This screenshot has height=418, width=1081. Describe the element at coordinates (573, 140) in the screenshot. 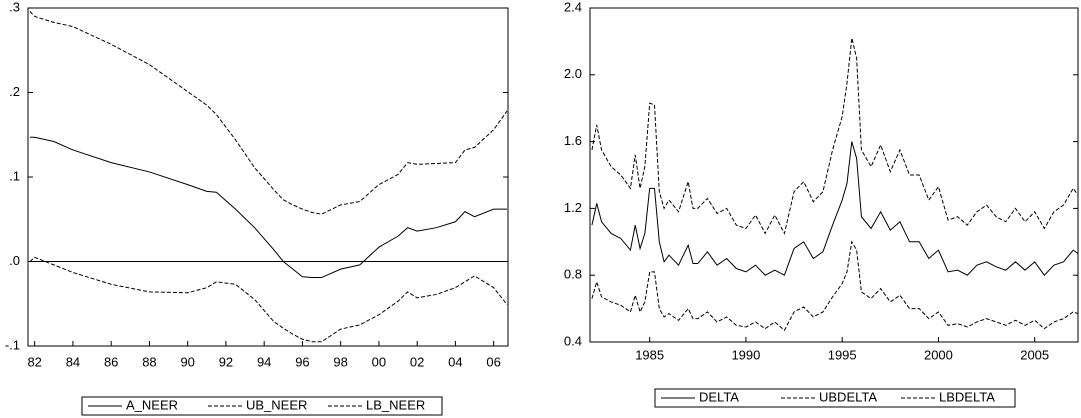

I see `y-tick-label: 1.6` at that location.